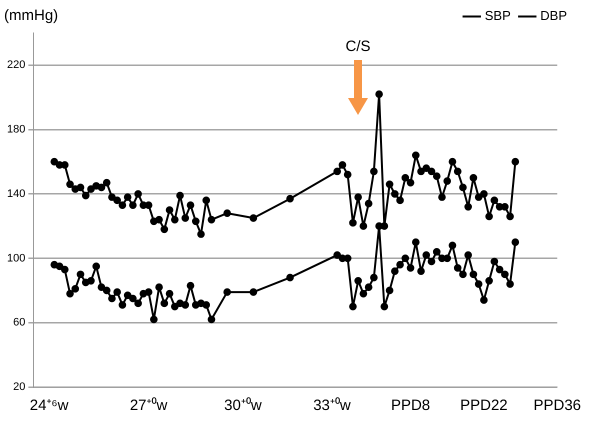 Image resolution: width=591 pixels, height=429 pixels. I want to click on x-tick-label: 33⁺⁰w, so click(332, 405).